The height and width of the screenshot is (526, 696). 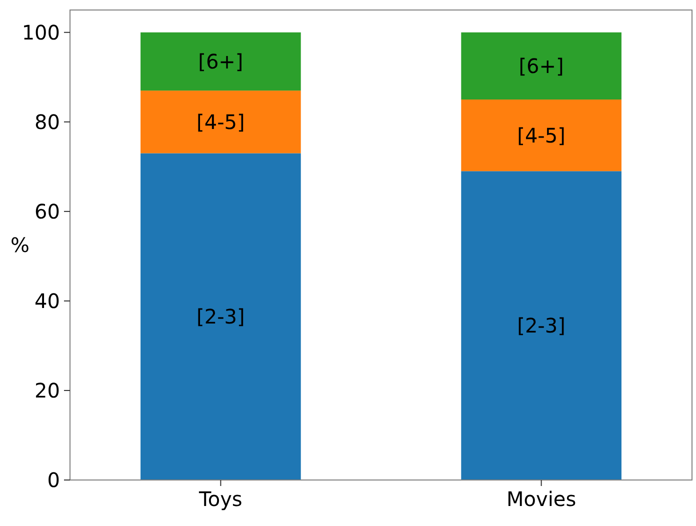 I want to click on series-label: [6+], so click(x=221, y=61).